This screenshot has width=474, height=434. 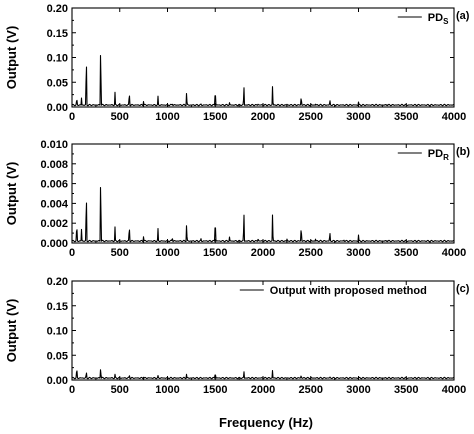 What do you see at coordinates (54, 244) in the screenshot?
I see `y-tick-label: 0.000` at bounding box center [54, 244].